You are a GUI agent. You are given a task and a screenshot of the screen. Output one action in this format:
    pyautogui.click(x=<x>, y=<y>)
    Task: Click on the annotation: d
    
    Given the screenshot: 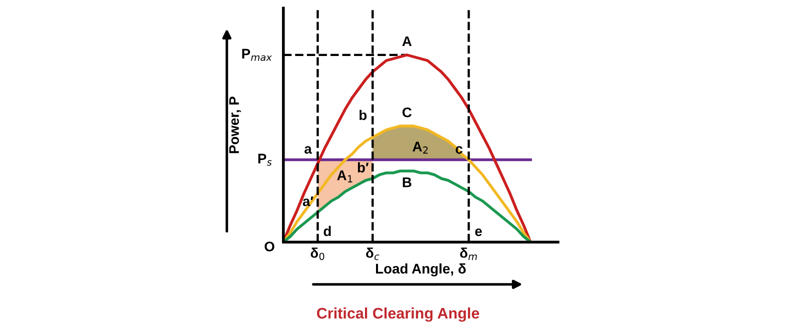 What is the action you would take?
    pyautogui.click(x=327, y=231)
    